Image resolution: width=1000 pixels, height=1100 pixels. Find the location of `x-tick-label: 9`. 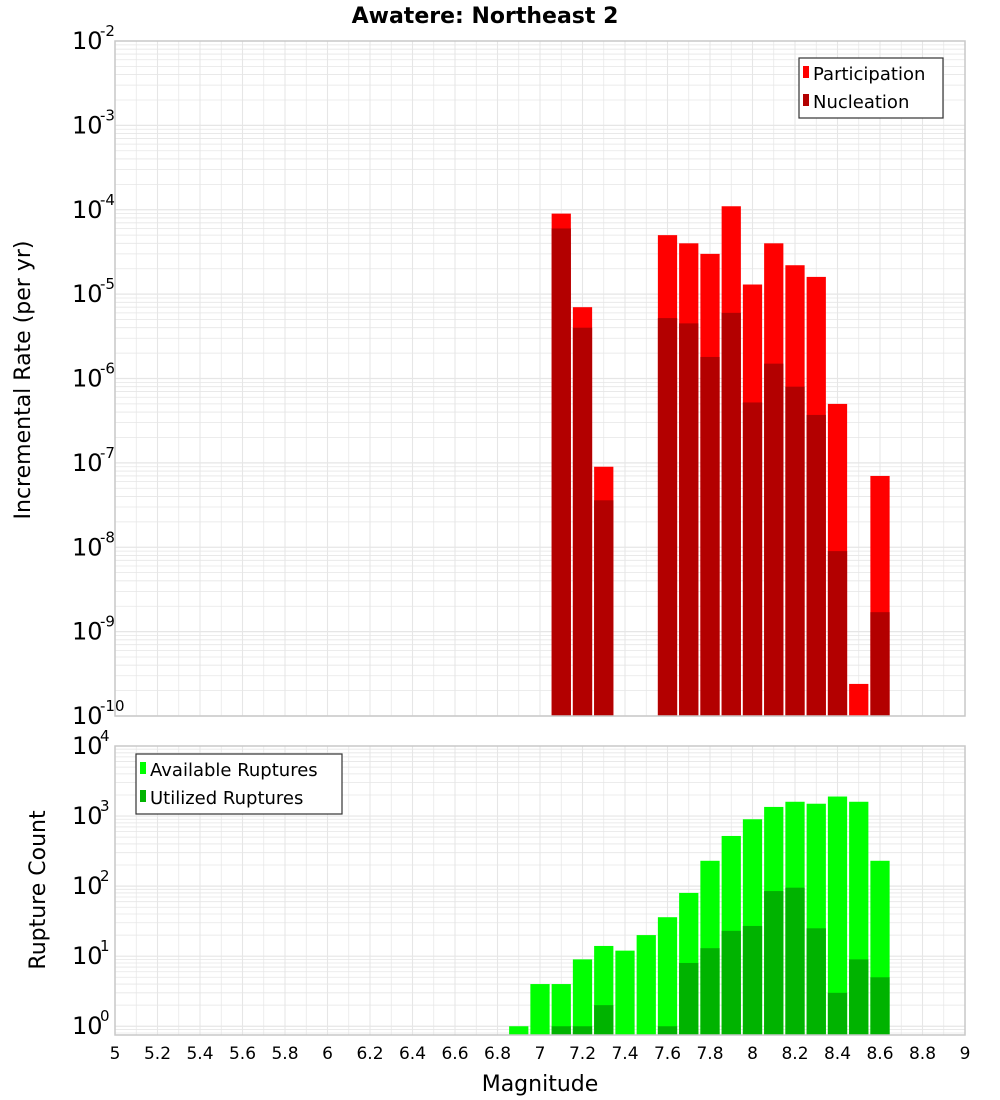

x-tick-label: 9 is located at coordinates (965, 1054).